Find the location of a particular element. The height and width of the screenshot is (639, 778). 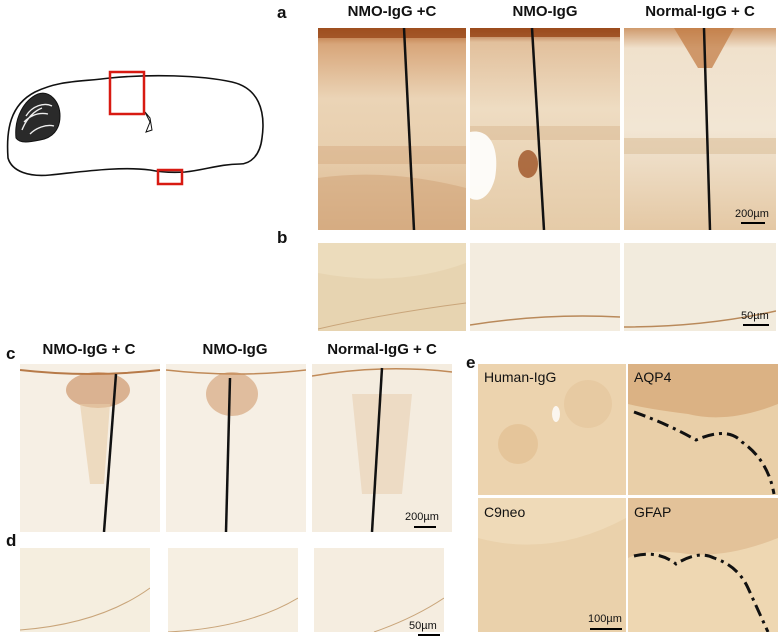

label-gfap: GFAP is located at coordinates (653, 512).